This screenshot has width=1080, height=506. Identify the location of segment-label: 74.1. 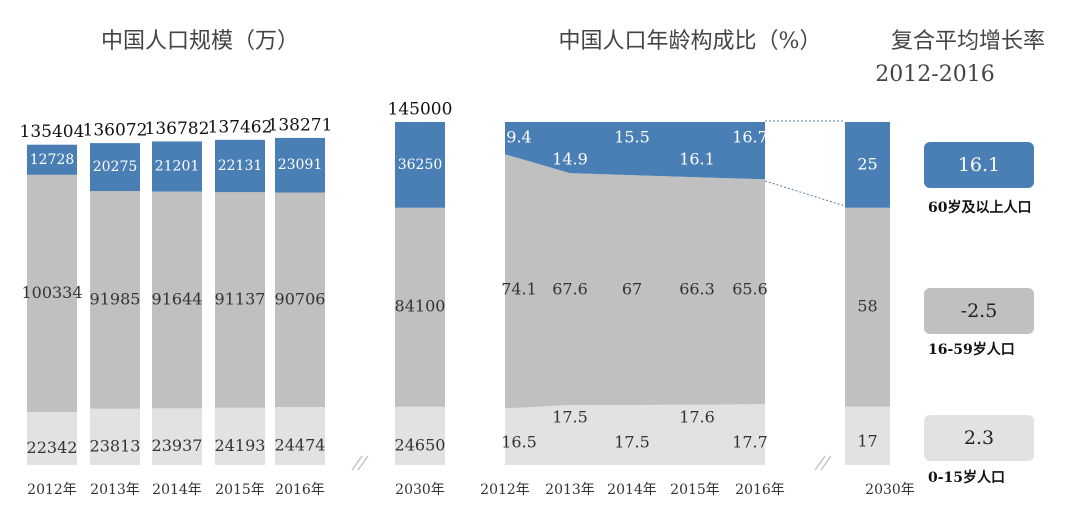
(519, 289).